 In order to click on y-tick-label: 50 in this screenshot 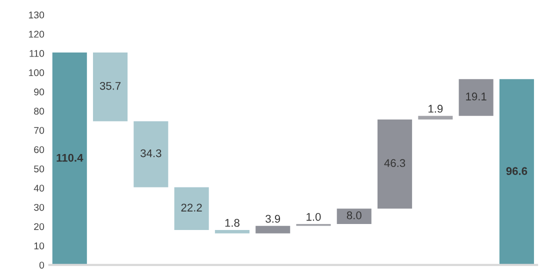, I will do `click(39, 168)`.